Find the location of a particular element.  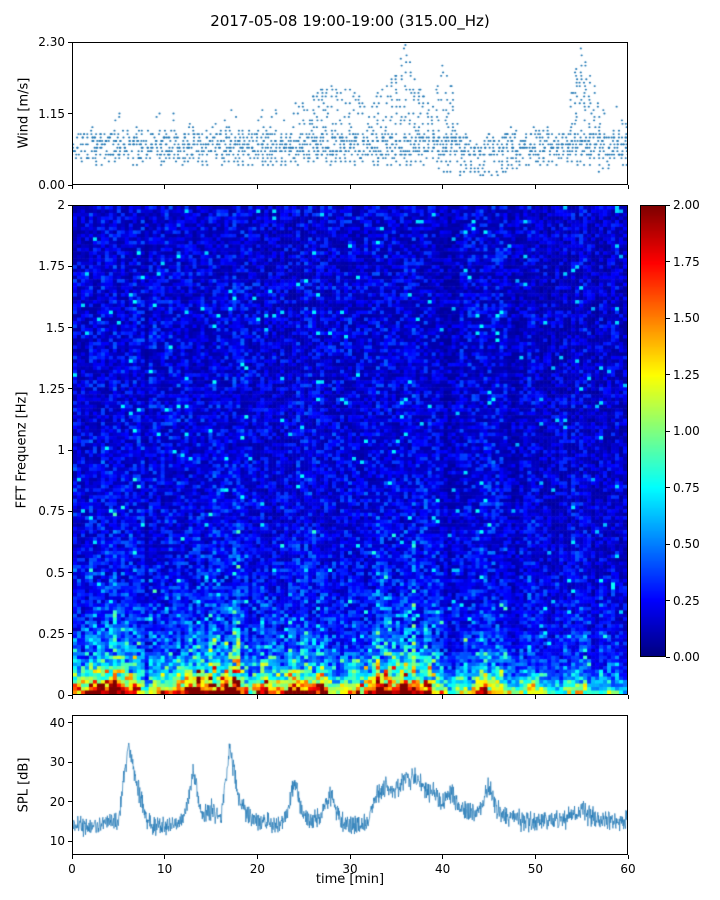

spl-xtick-label: 10 is located at coordinates (165, 869).